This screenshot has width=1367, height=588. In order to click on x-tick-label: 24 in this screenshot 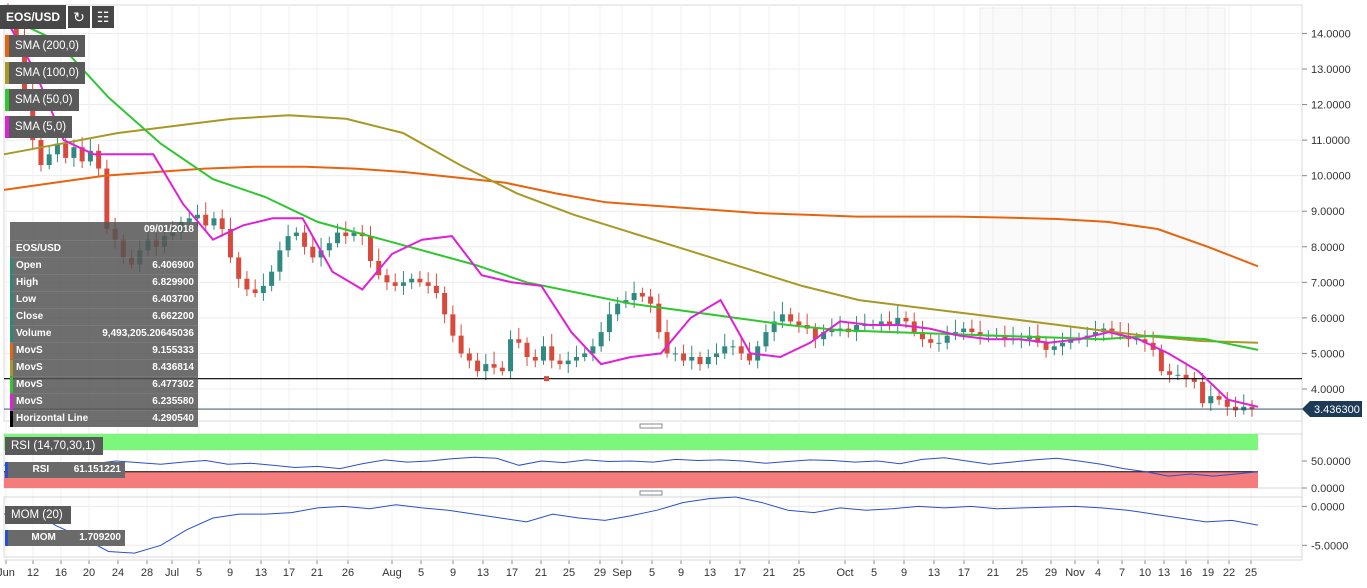, I will do `click(118, 573)`.